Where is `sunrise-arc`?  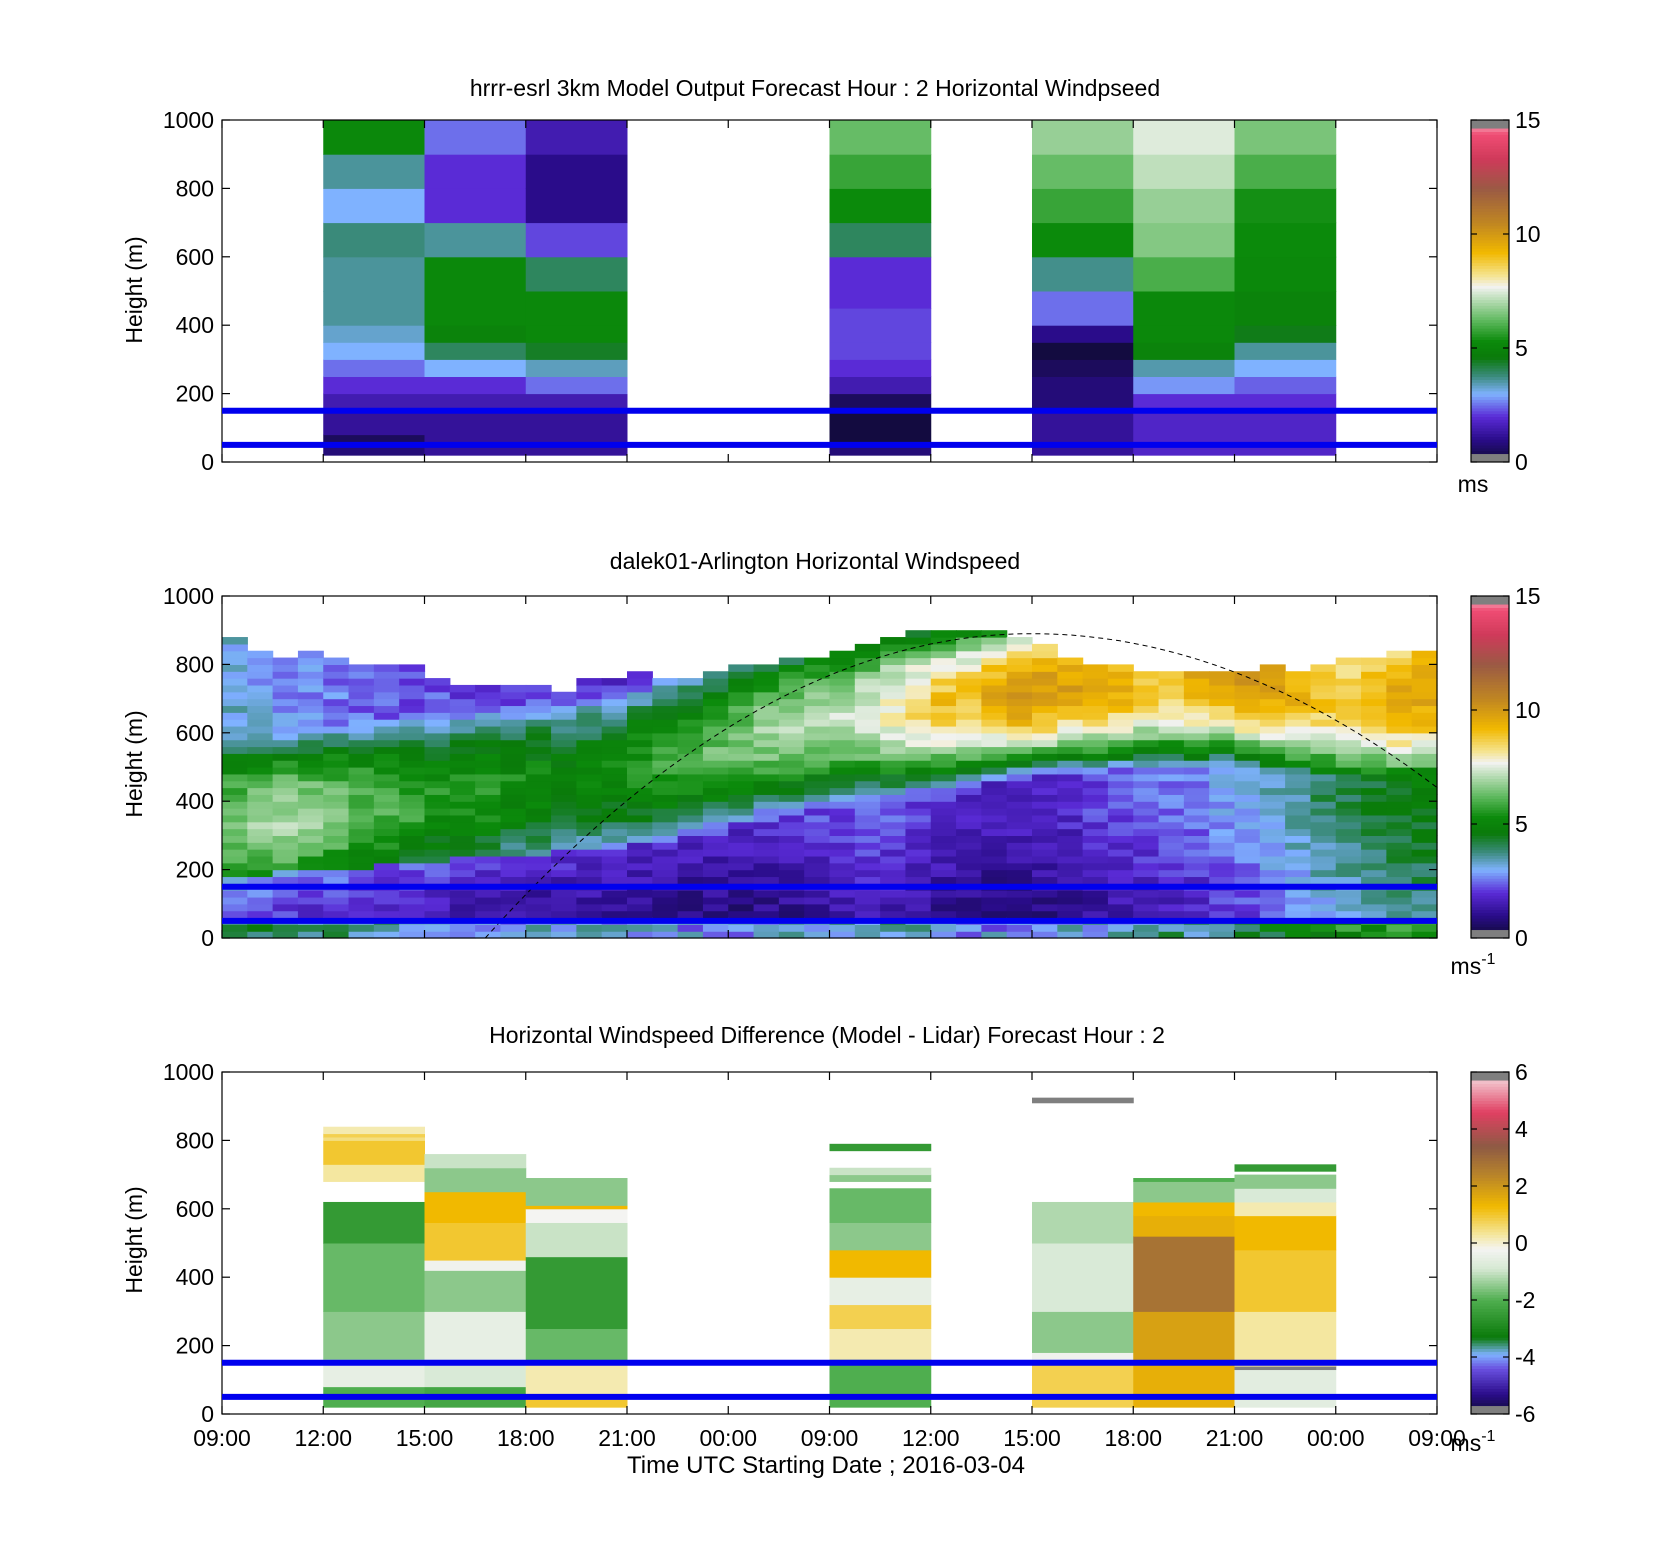
sunrise-arc is located at coordinates (961, 786).